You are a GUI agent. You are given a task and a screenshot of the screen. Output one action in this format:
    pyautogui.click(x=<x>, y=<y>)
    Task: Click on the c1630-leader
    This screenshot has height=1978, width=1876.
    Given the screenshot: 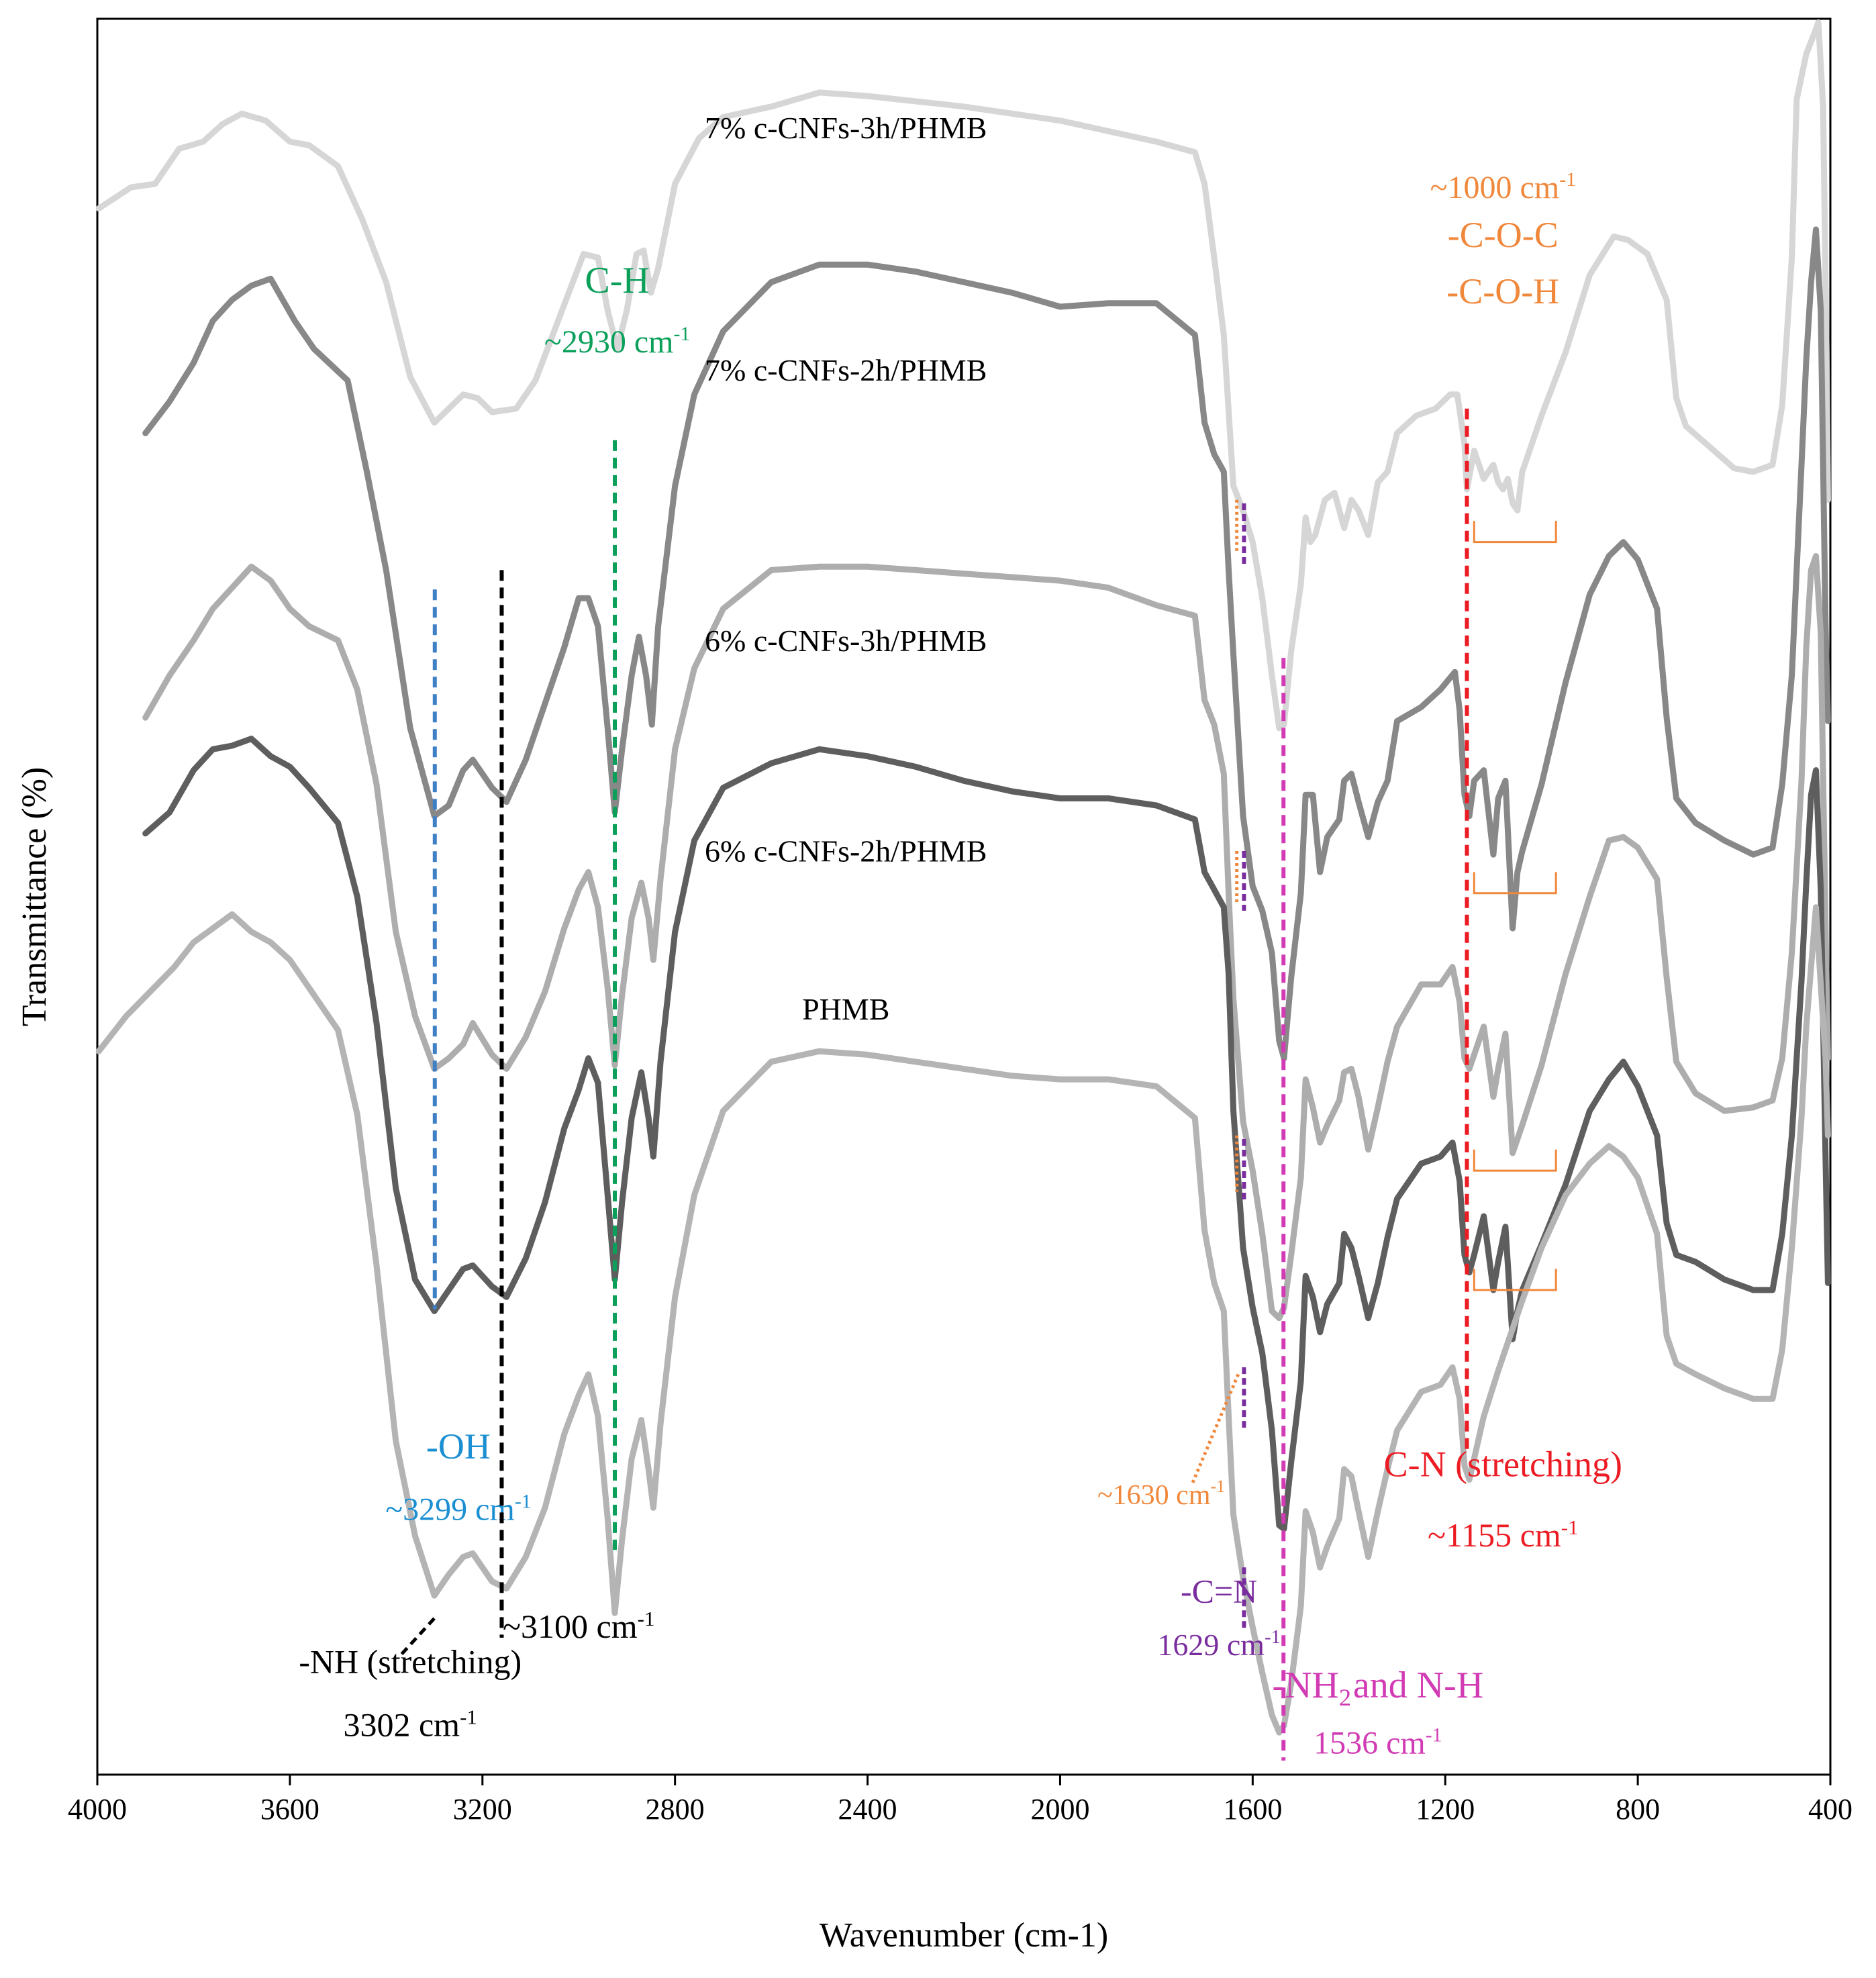 What is the action you would take?
    pyautogui.click(x=1215, y=1428)
    